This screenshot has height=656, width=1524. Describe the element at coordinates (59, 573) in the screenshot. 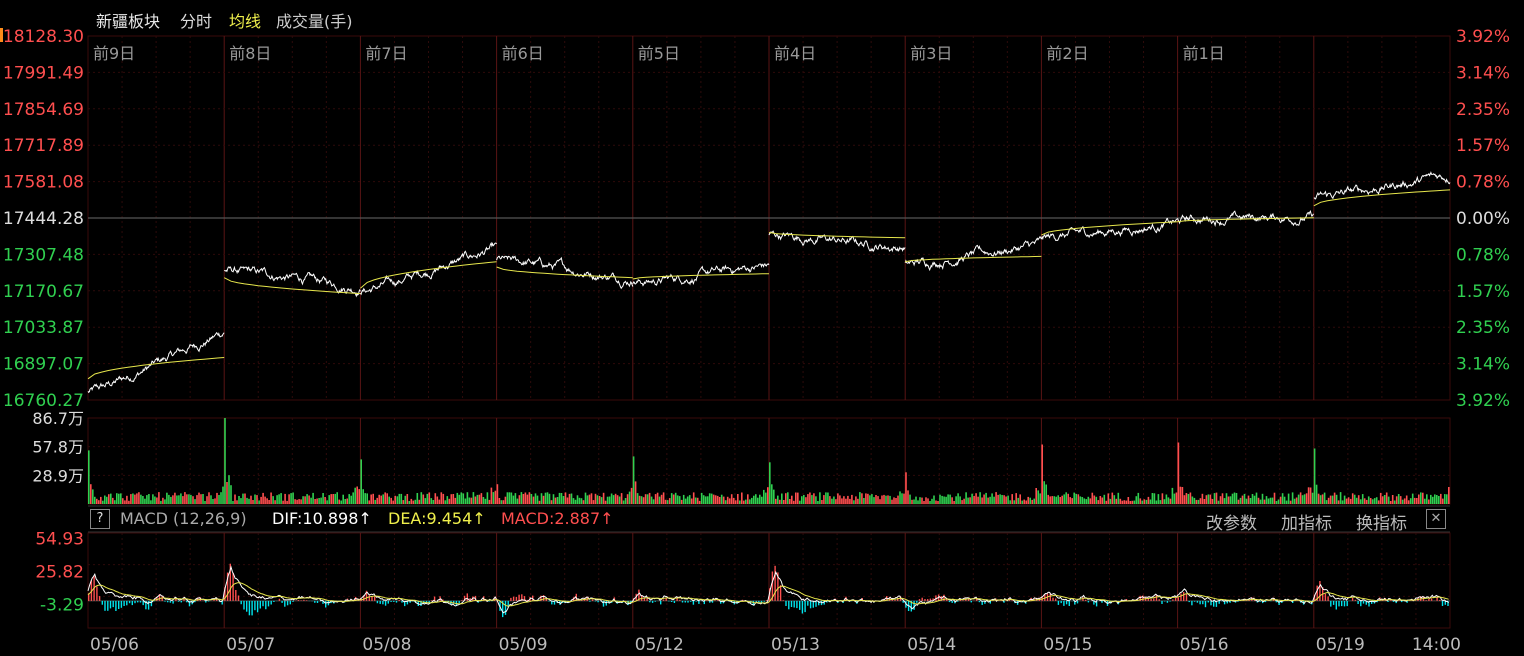

I see `macd-axis-label: 25.82` at that location.